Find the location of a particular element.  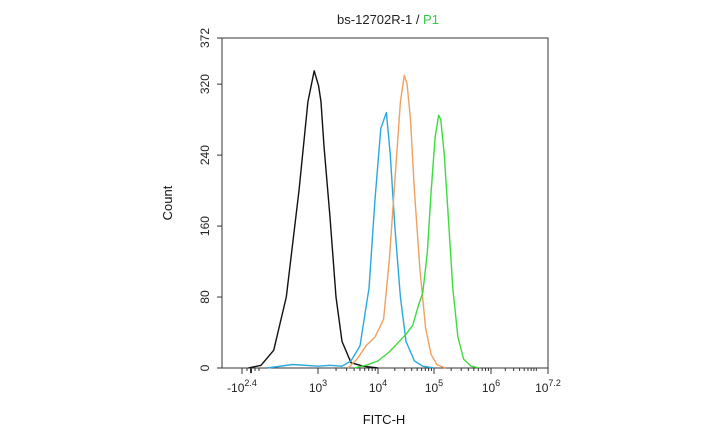

y-tick-label: 0 is located at coordinates (205, 367).